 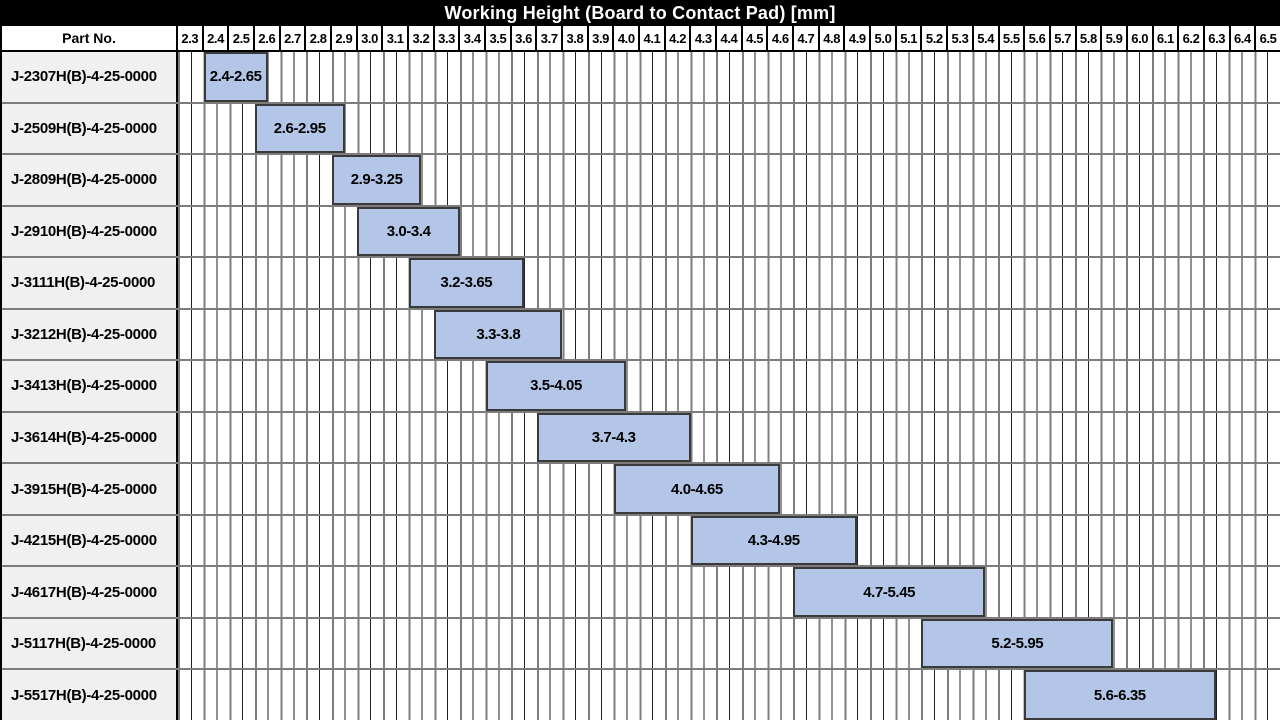 What do you see at coordinates (679, 38) in the screenshot?
I see `scale-tick-label: 4.2` at bounding box center [679, 38].